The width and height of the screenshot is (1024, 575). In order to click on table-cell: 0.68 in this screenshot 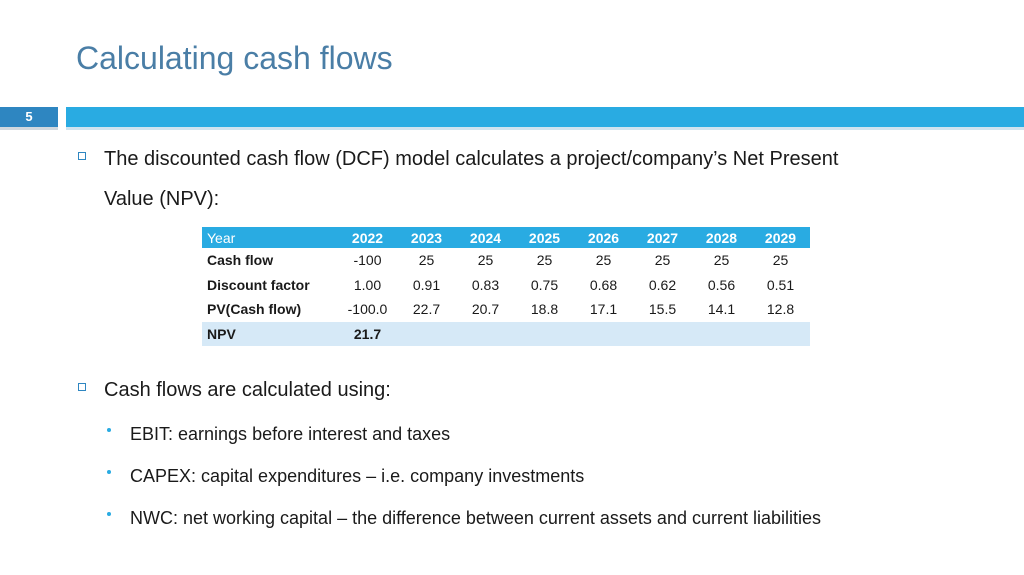, I will do `click(603, 285)`.